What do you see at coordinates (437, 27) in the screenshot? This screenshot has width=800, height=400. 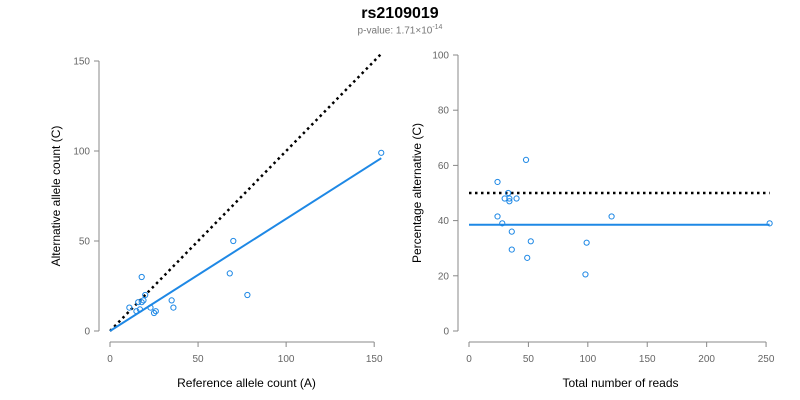 I see `subtitle-exponent: -14` at bounding box center [437, 27].